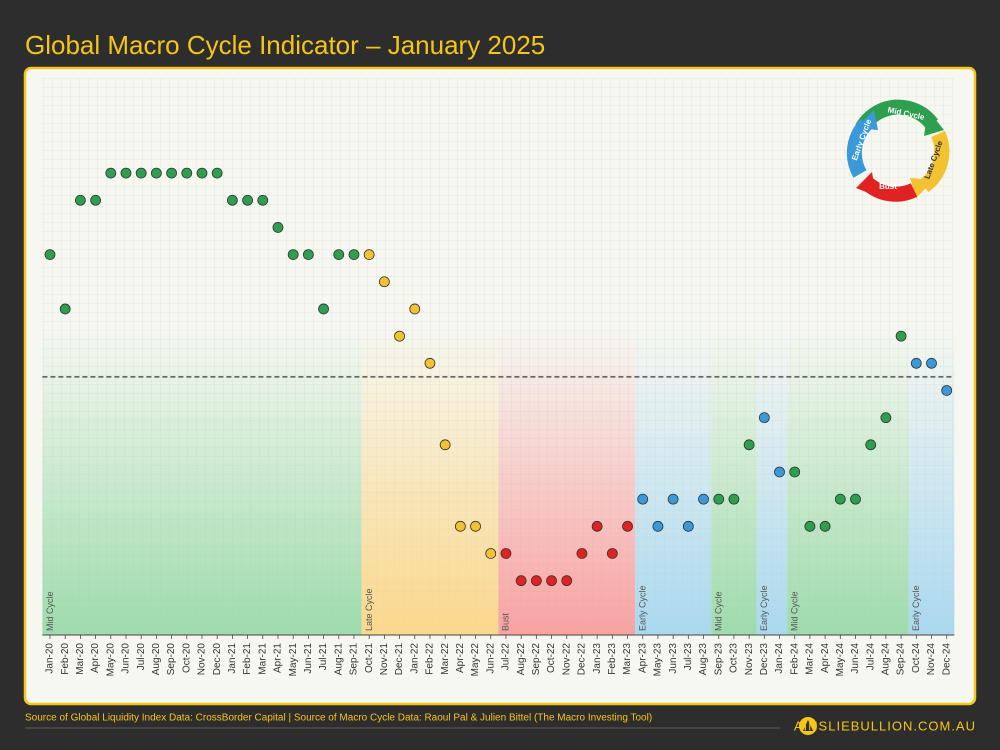 Image resolution: width=1000 pixels, height=750 pixels. Describe the element at coordinates (490, 658) in the screenshot. I see `x-tick-label: Jun-22` at that location.